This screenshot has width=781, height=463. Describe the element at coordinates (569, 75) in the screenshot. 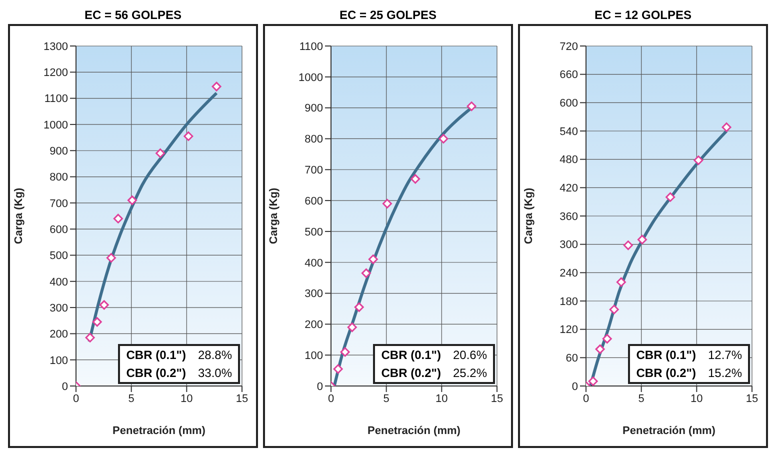

I see `y-tick-label: 660` at that location.